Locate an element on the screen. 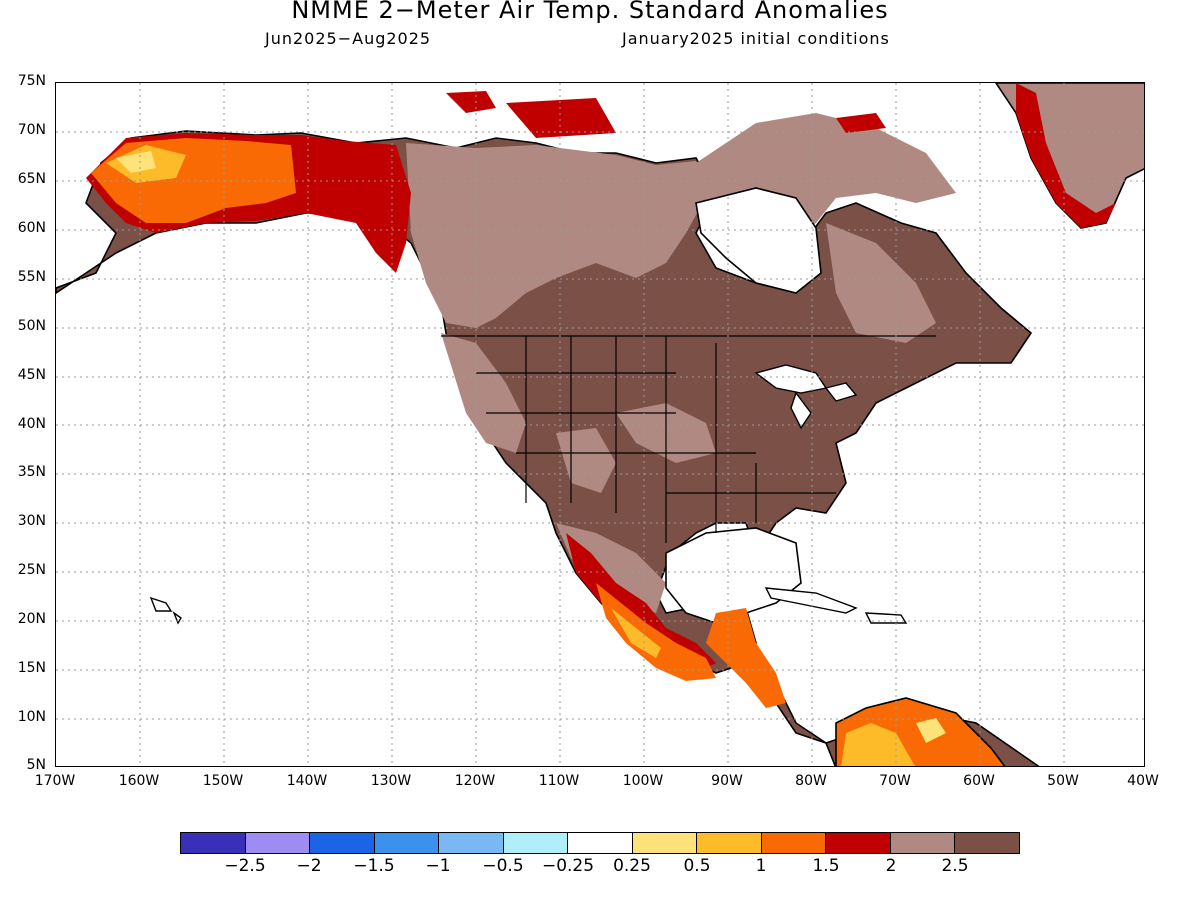 The width and height of the screenshot is (1200, 900). lat-label-60n: 60N is located at coordinates (31, 228).